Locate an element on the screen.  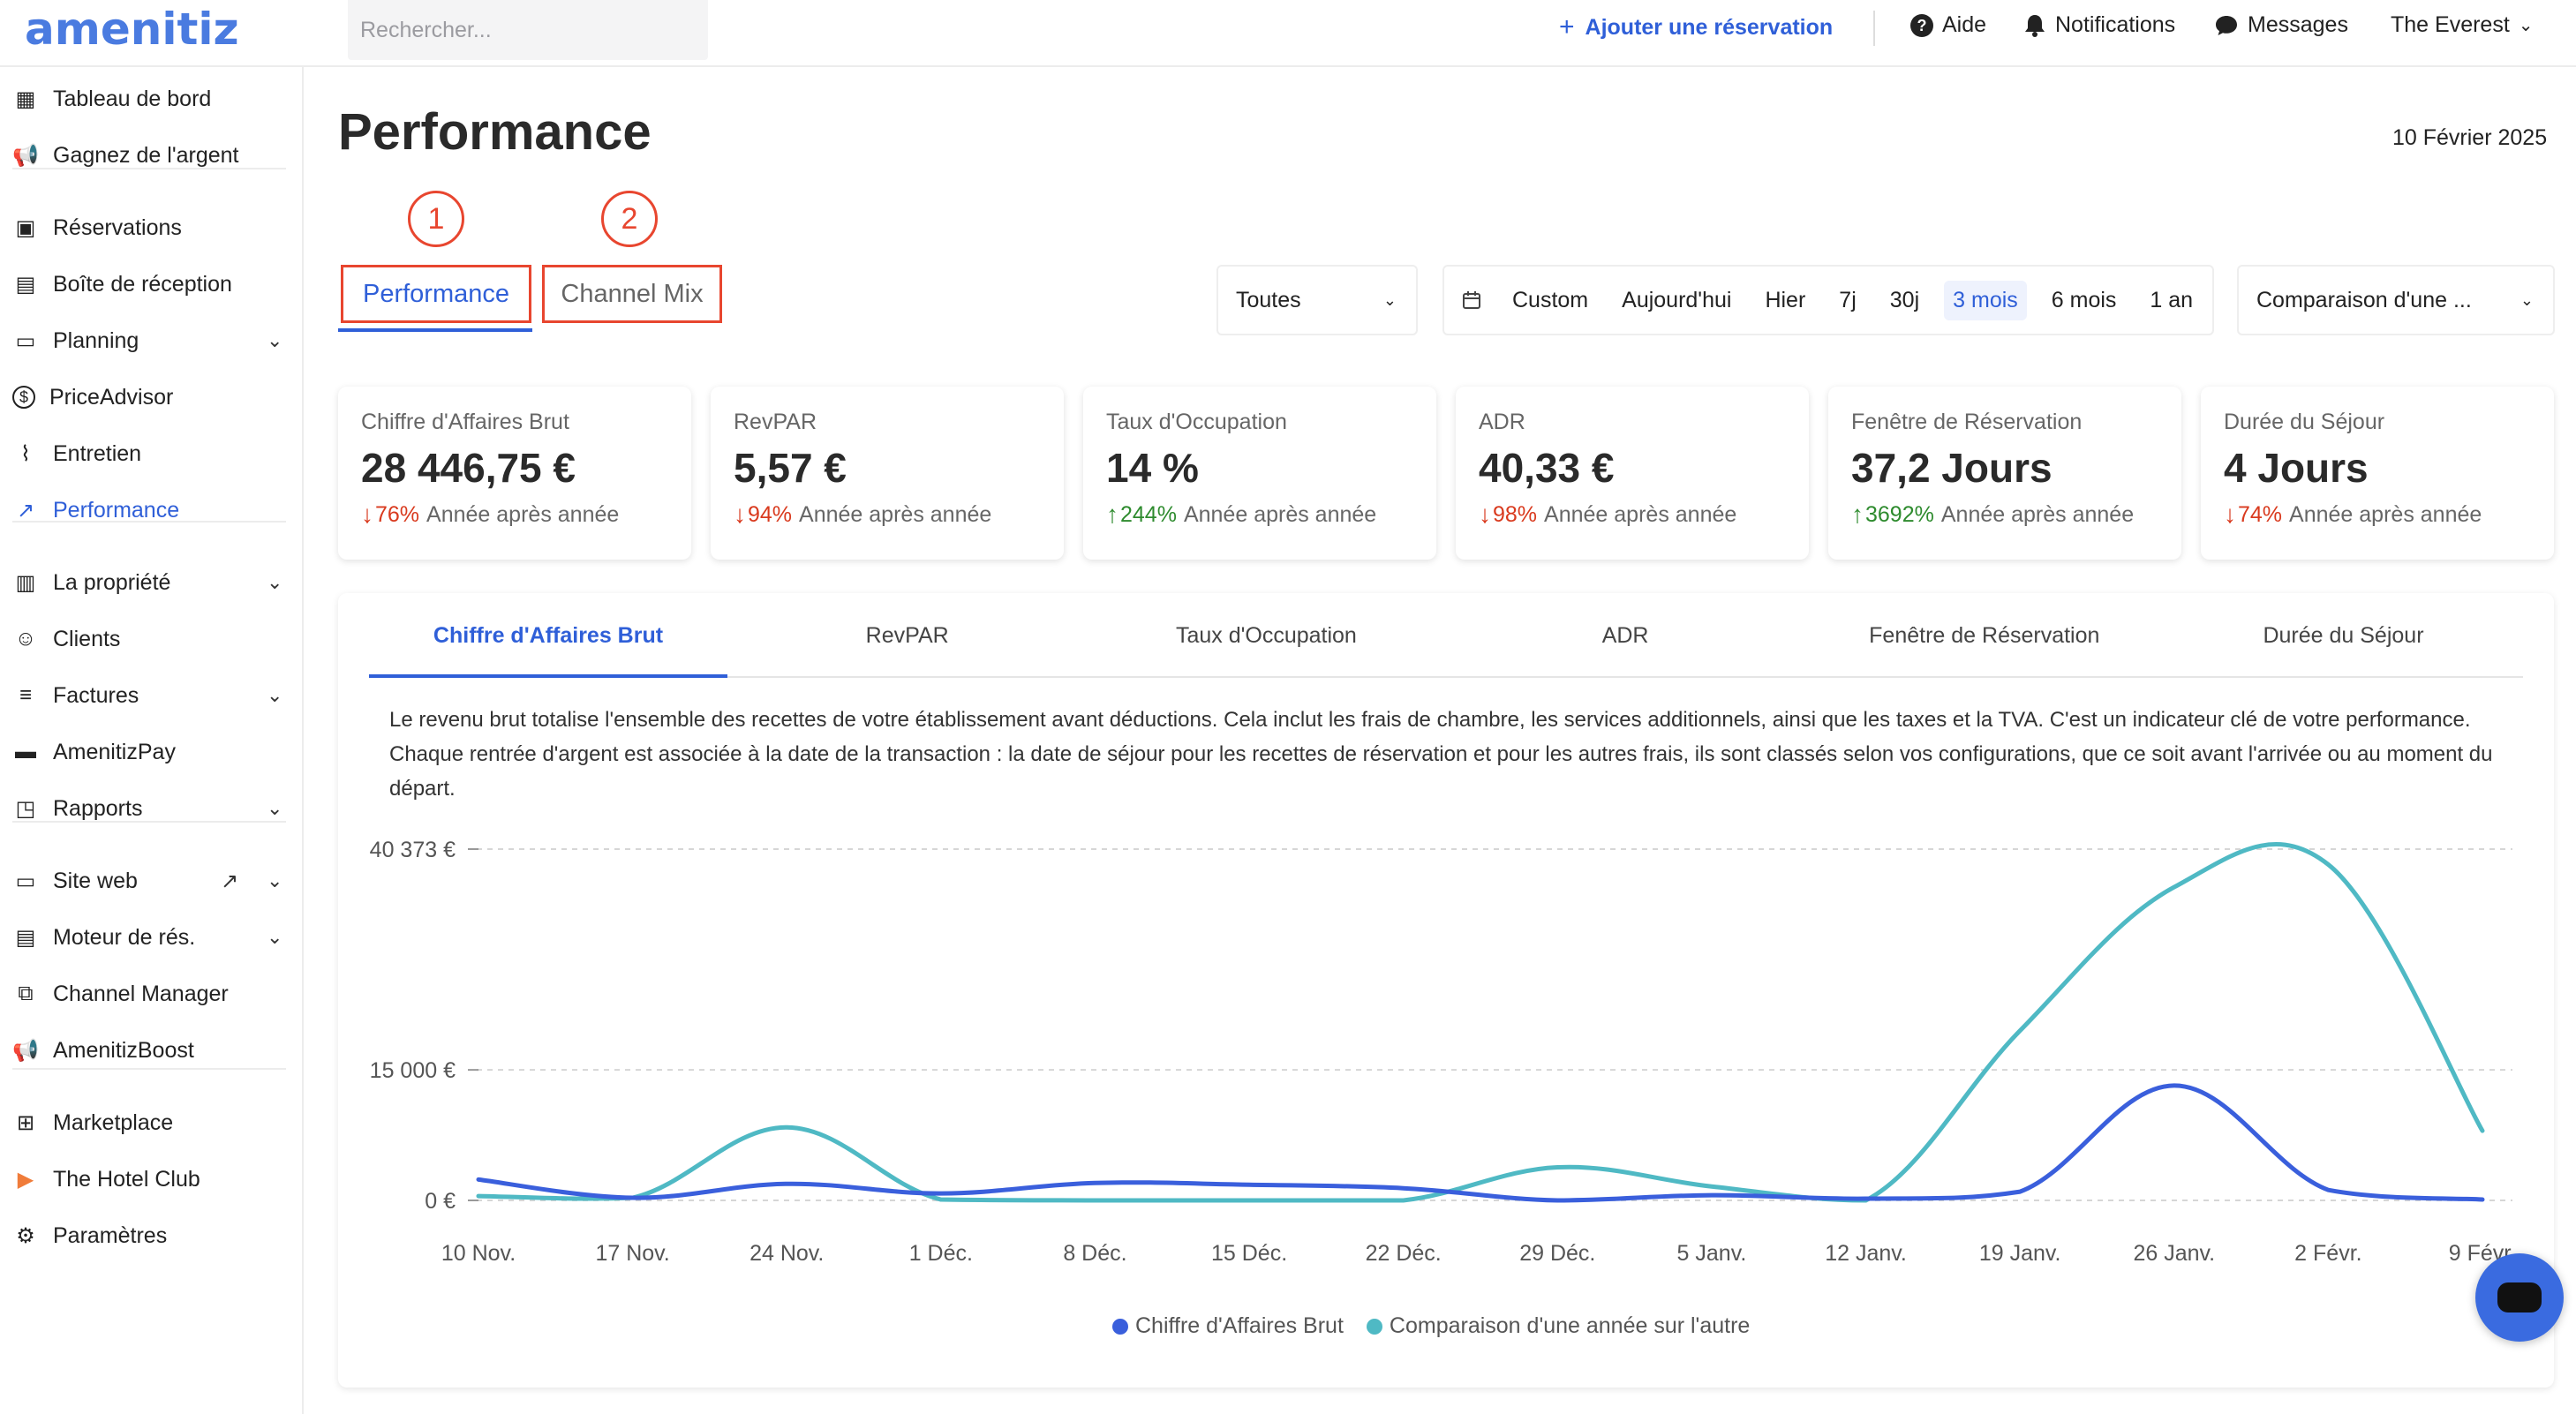
sidebar-item-priceadvisor: $ PriceAdvisor is located at coordinates (152, 397).